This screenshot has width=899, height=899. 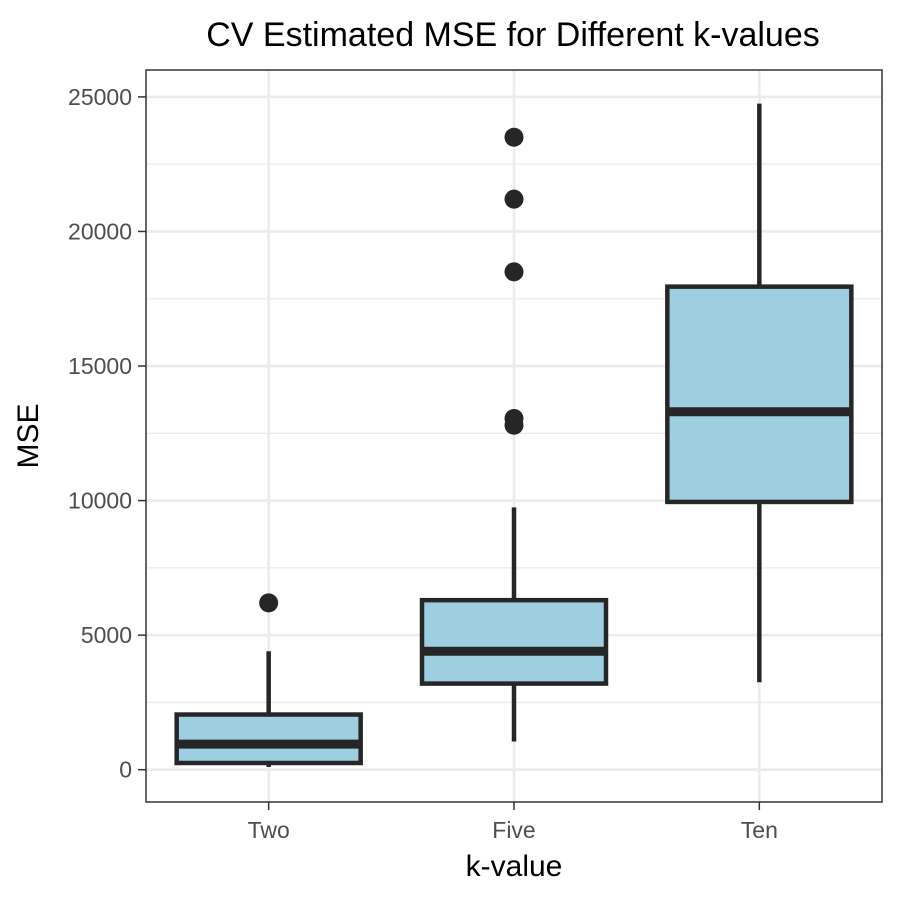 What do you see at coordinates (107, 433) in the screenshot?
I see `y-axis: 0 5000 10000 15000 20000 25000` at bounding box center [107, 433].